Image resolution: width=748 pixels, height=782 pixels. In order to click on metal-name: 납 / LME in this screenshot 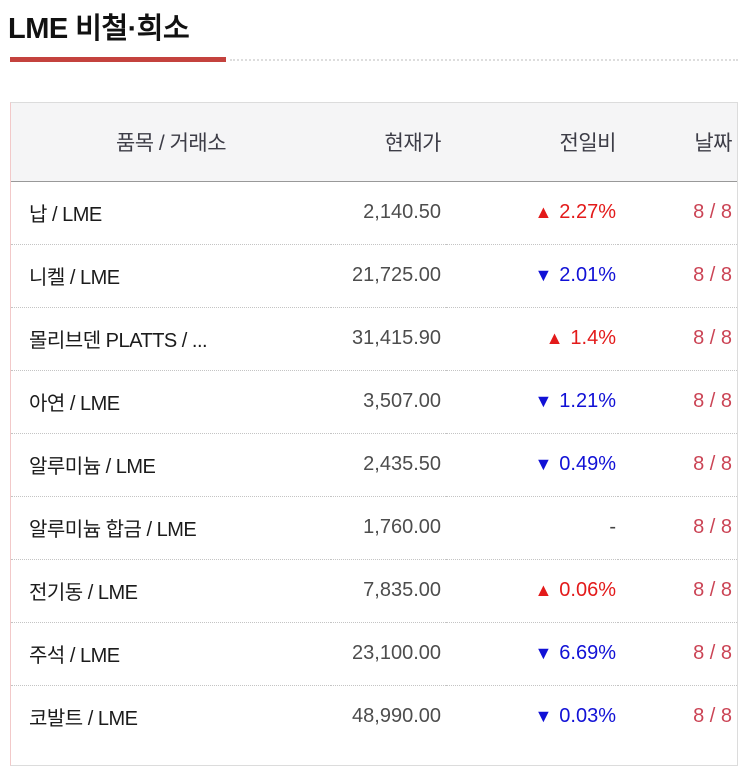, I will do `click(65, 215)`.